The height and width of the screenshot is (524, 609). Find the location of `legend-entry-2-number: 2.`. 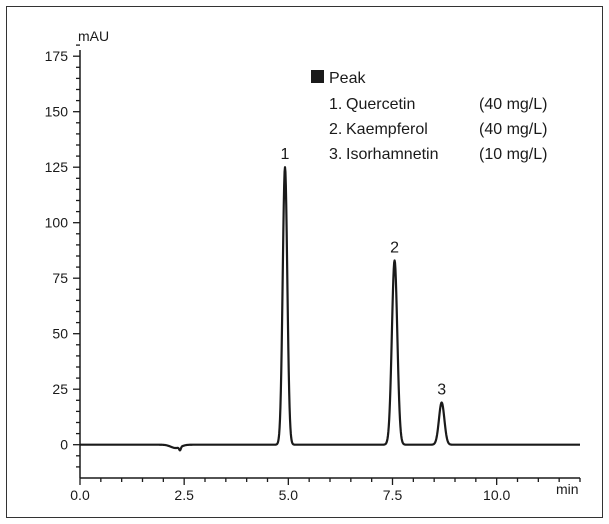

legend-entry-2-number: 2. is located at coordinates (335, 129).